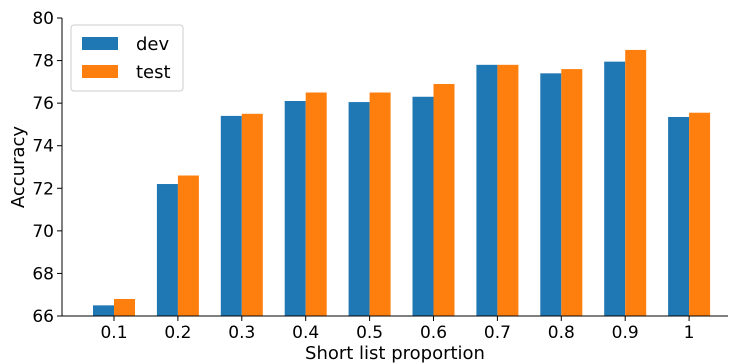  Describe the element at coordinates (43, 62) in the screenshot. I see `y-tick-label-78: 78` at that location.